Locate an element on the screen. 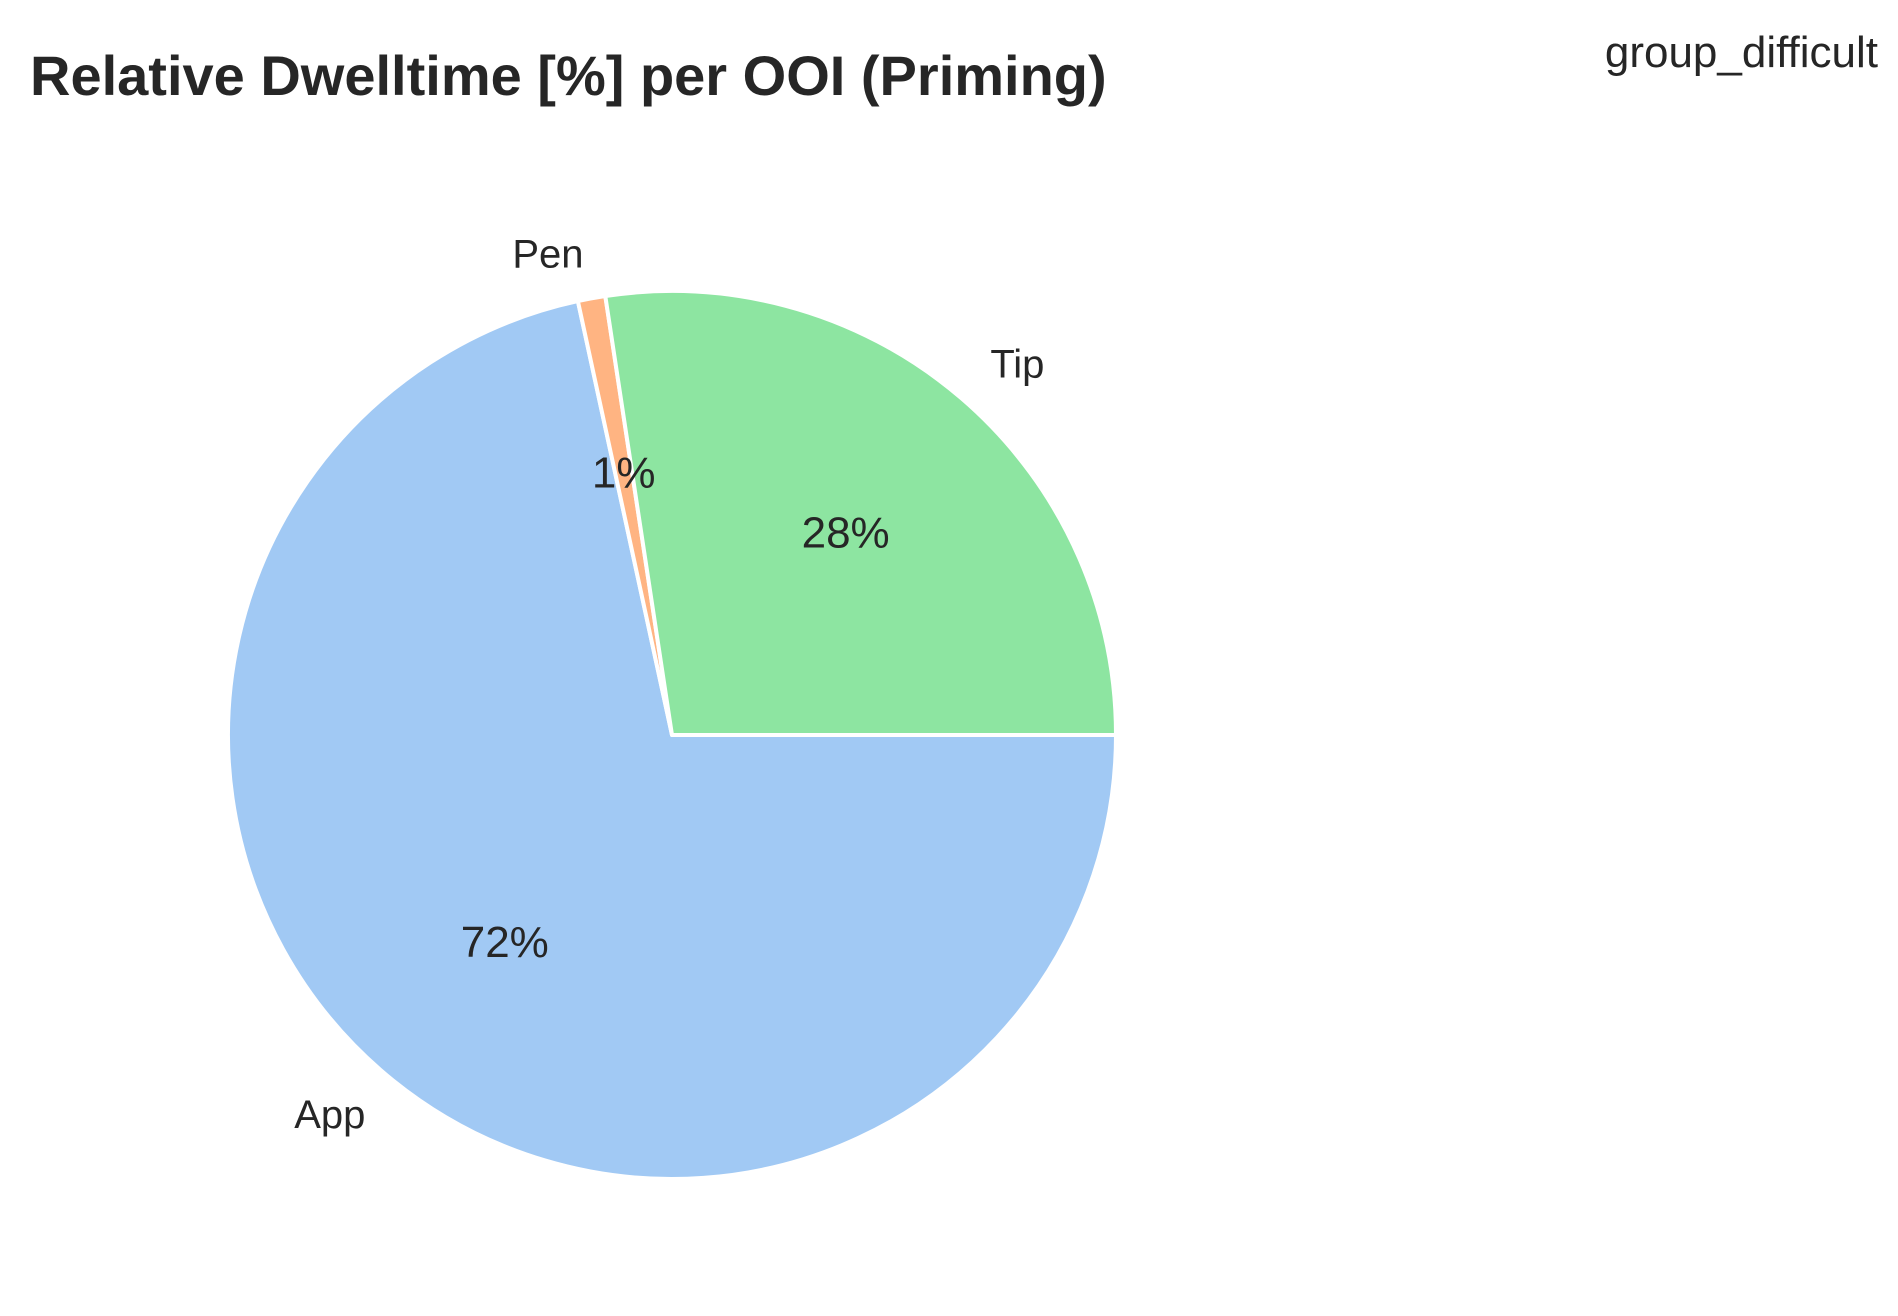 The height and width of the screenshot is (1316, 1898). chart-title: Relative Dwelltime [%] per OOI (Priming) is located at coordinates (568, 75).